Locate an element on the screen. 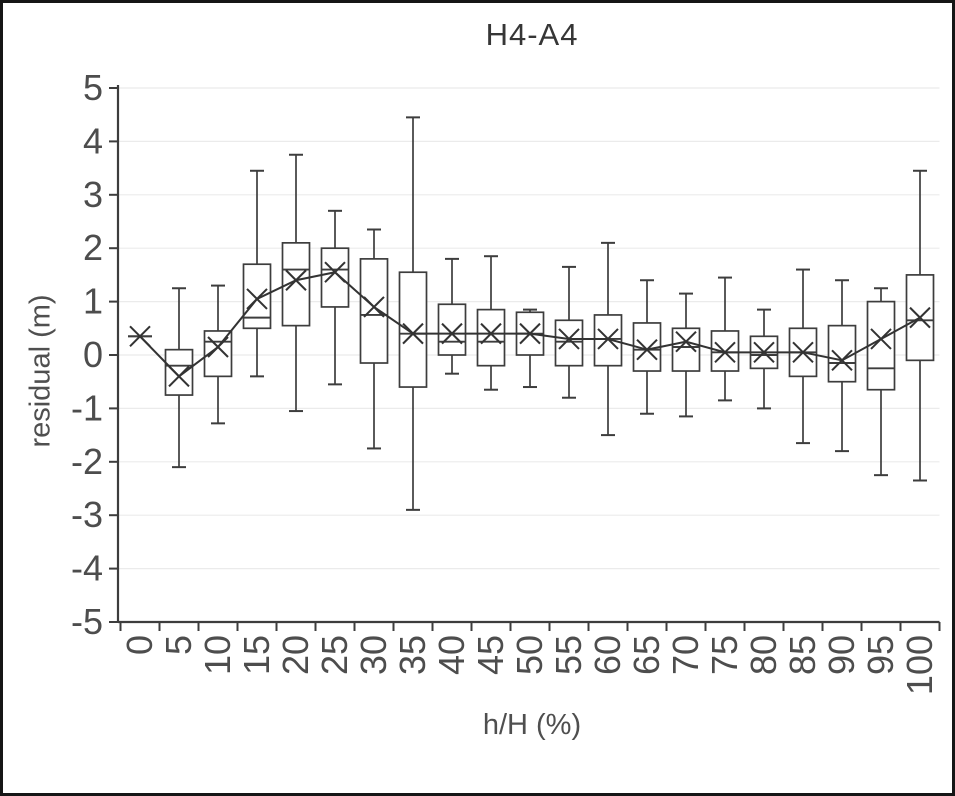 The image size is (955, 796). x-tick-label: 100 is located at coordinates (919, 665).